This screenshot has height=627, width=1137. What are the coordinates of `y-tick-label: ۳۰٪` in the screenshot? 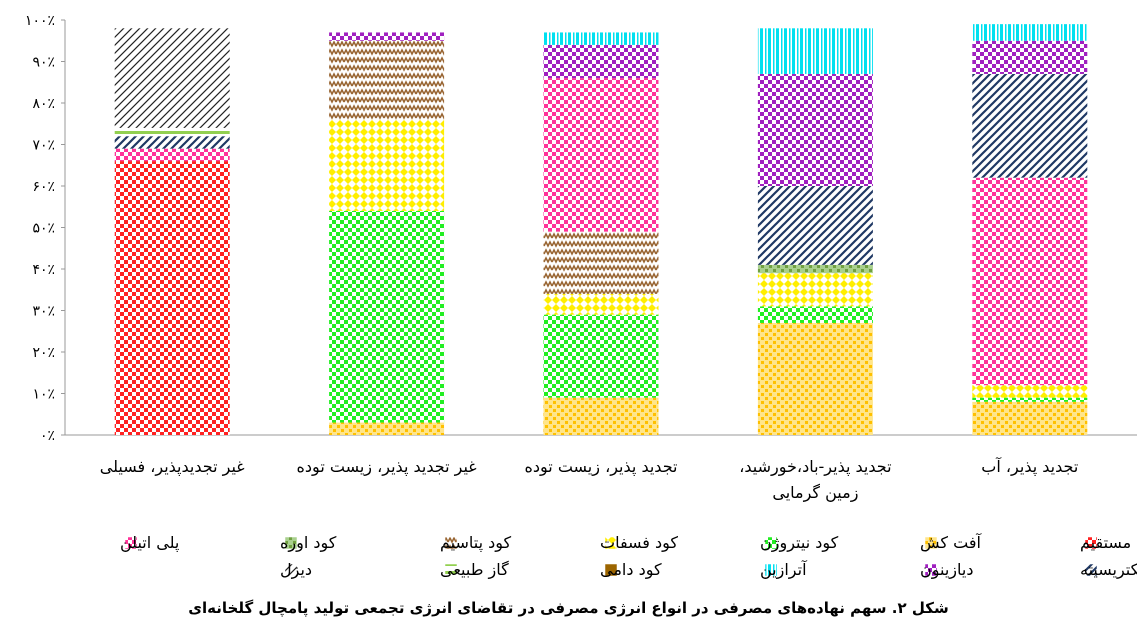 It's located at (43, 312).